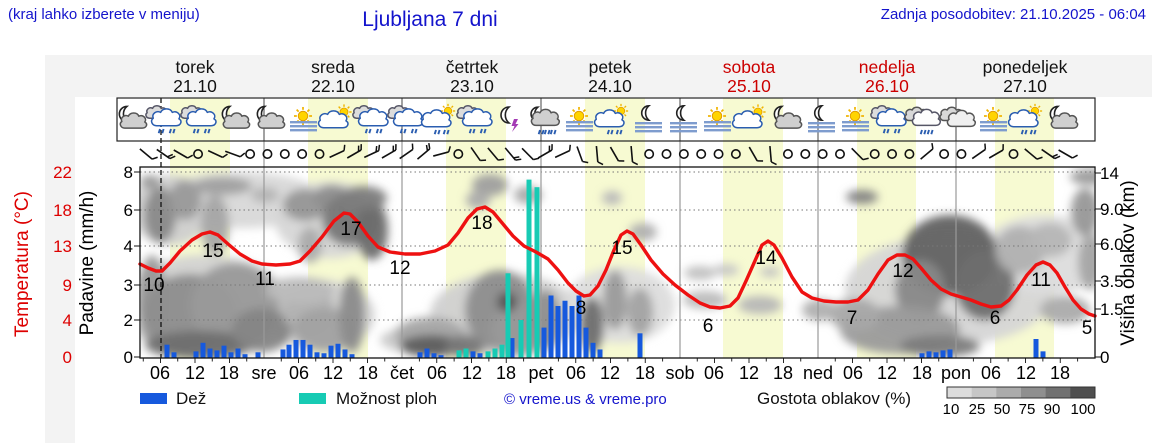  Describe the element at coordinates (610, 67) in the screenshot. I see `day-name-label: petek` at that location.